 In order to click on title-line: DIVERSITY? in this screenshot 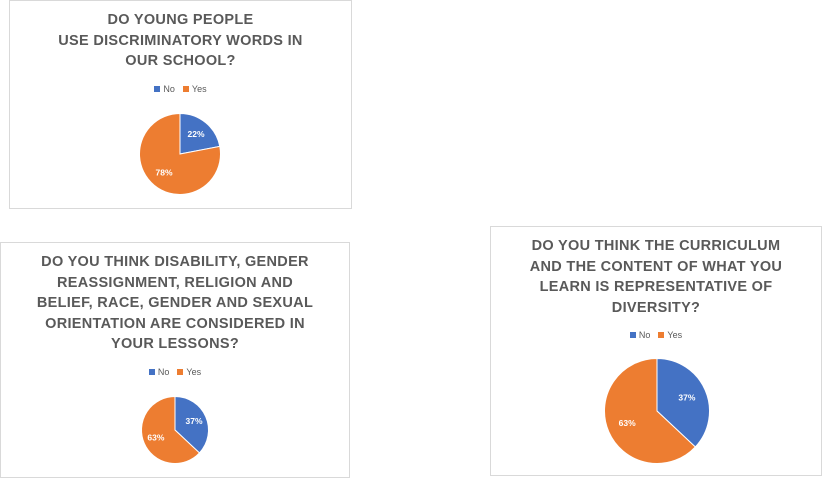, I will do `click(656, 307)`.